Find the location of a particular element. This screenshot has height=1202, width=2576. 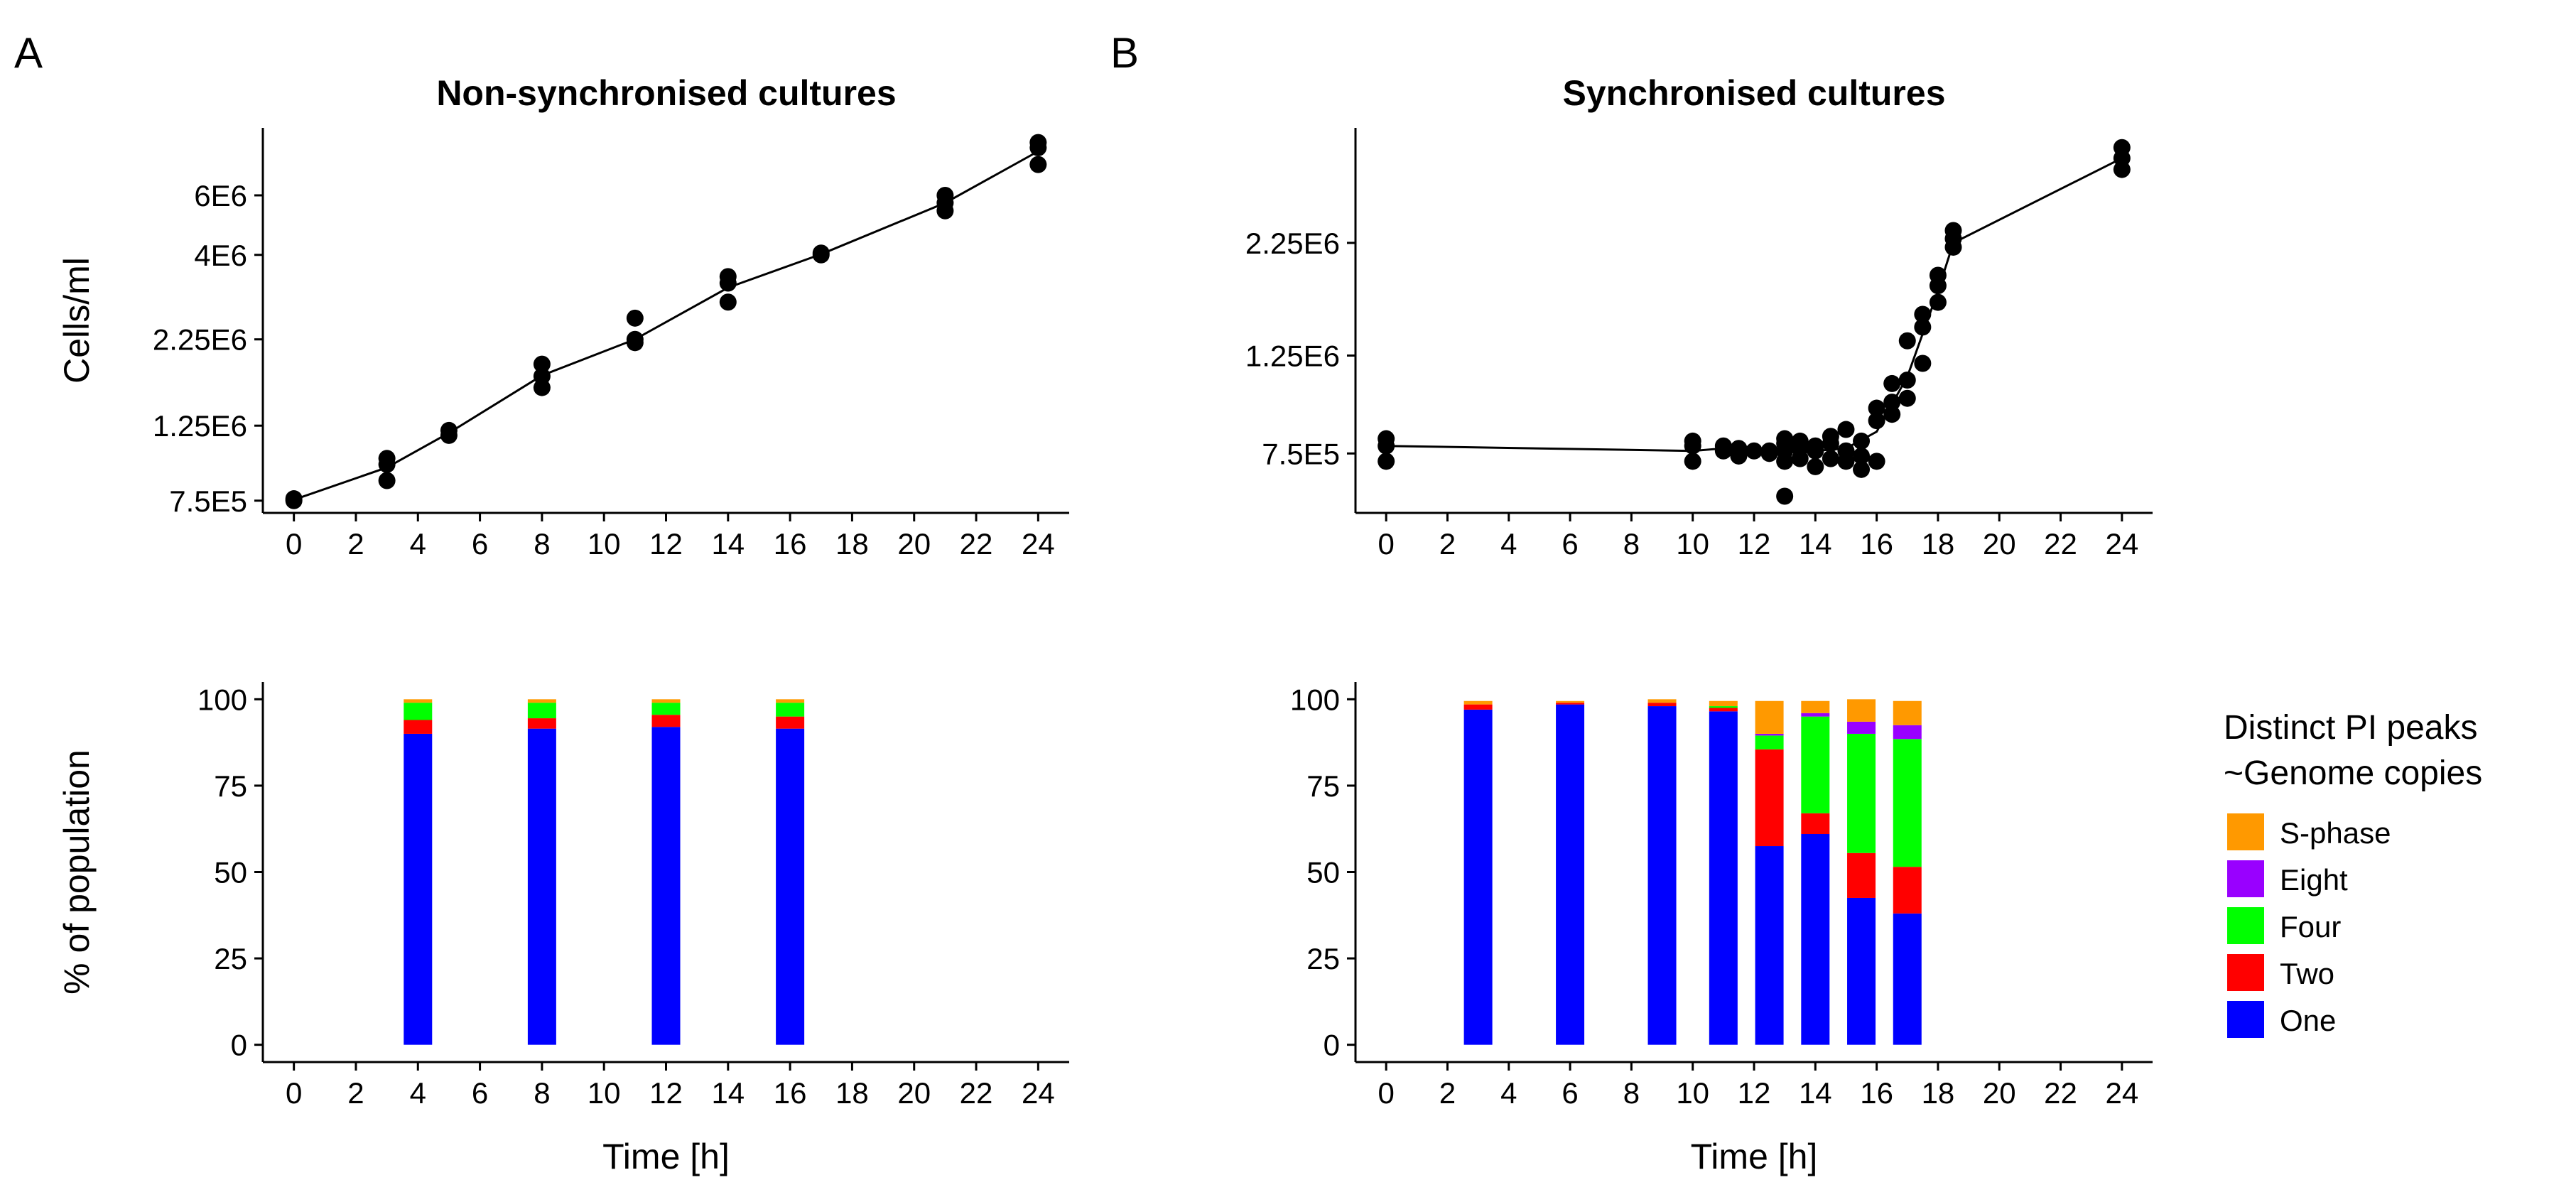

y-tick-label: 0 is located at coordinates (1332, 1045).